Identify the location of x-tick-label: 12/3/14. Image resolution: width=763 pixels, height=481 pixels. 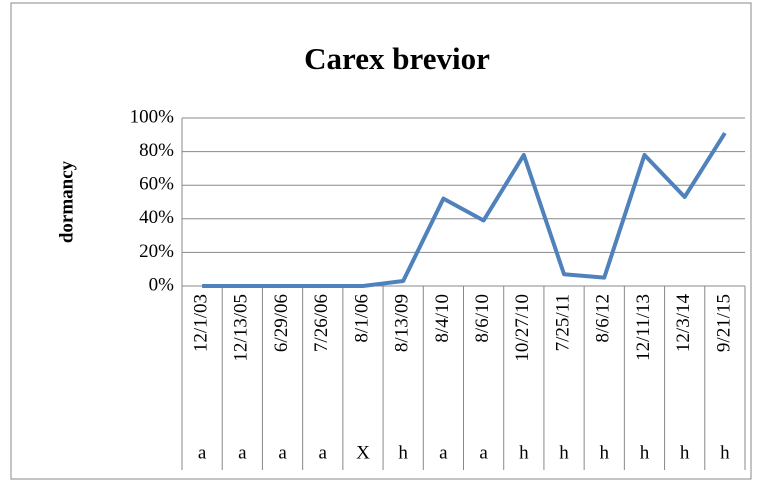
(683, 323).